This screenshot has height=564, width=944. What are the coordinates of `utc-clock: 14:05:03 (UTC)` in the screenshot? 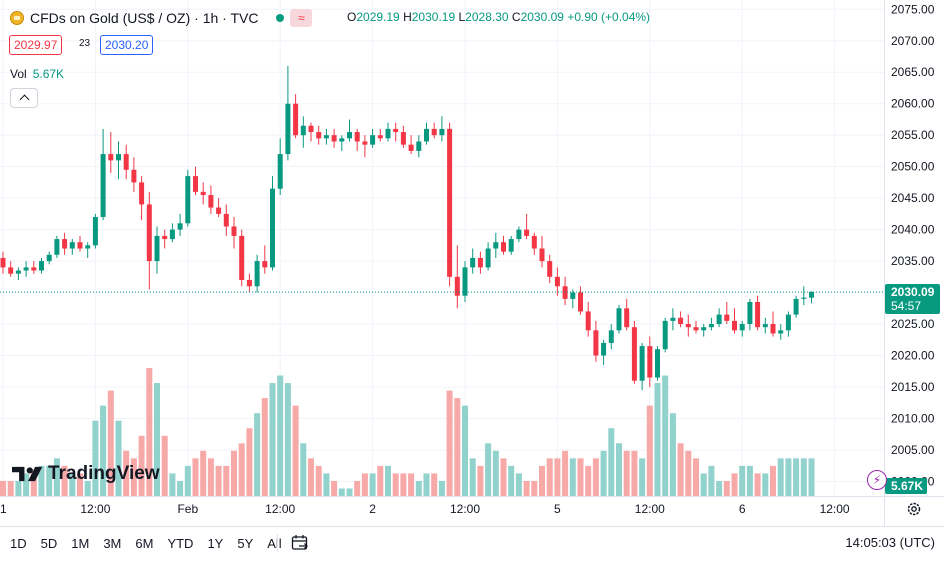 It's located at (890, 542).